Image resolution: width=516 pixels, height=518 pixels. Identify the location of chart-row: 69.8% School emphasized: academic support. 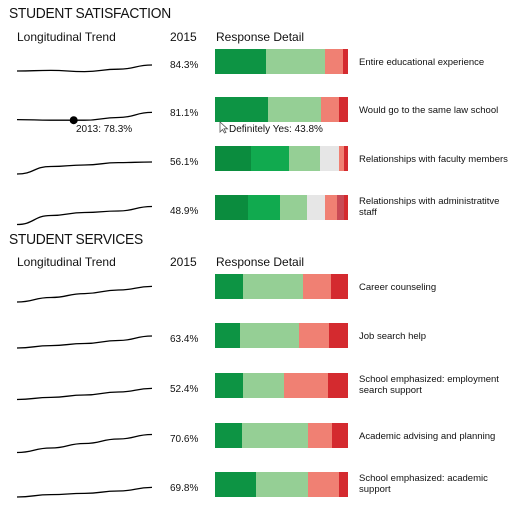
(258, 494).